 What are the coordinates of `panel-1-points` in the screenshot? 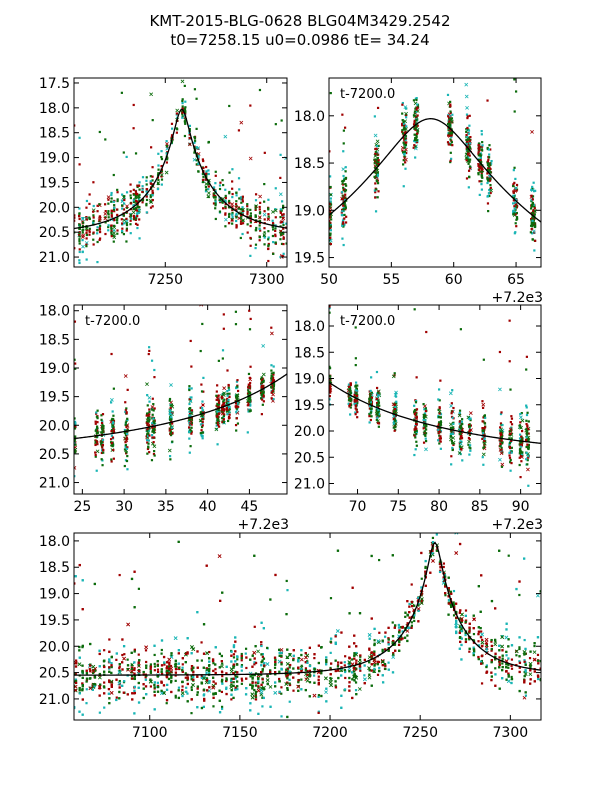 It's located at (180, 172).